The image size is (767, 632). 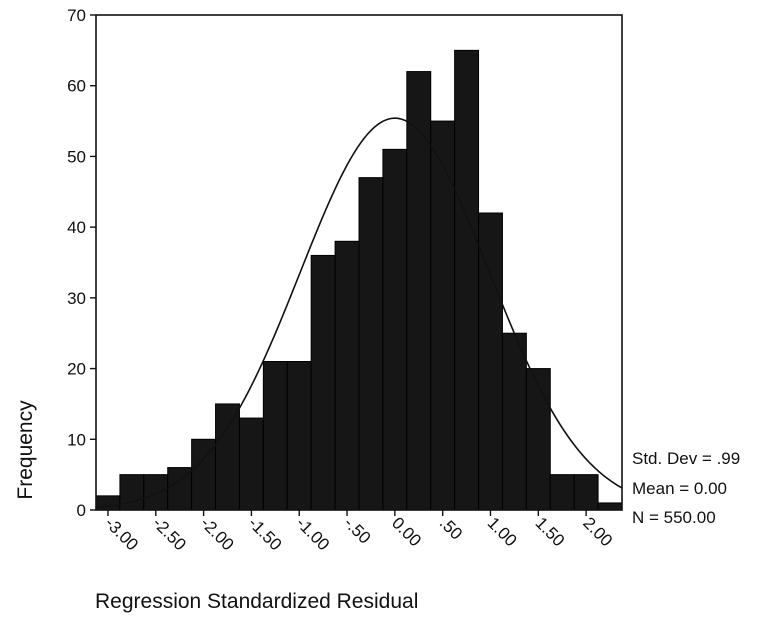 What do you see at coordinates (76, 15) in the screenshot?
I see `y-tick-label: 70` at bounding box center [76, 15].